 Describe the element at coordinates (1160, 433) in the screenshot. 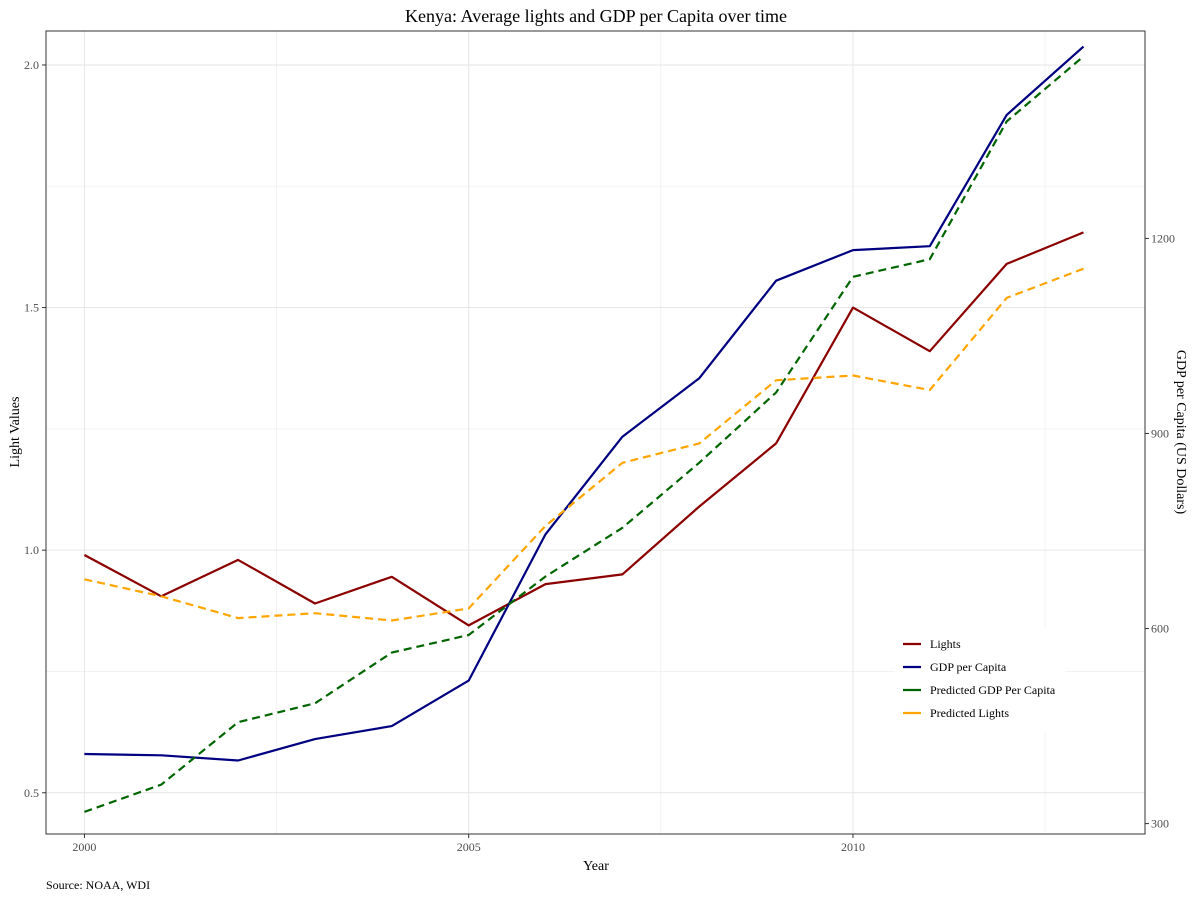

I see `y2-tick-label: 900` at that location.